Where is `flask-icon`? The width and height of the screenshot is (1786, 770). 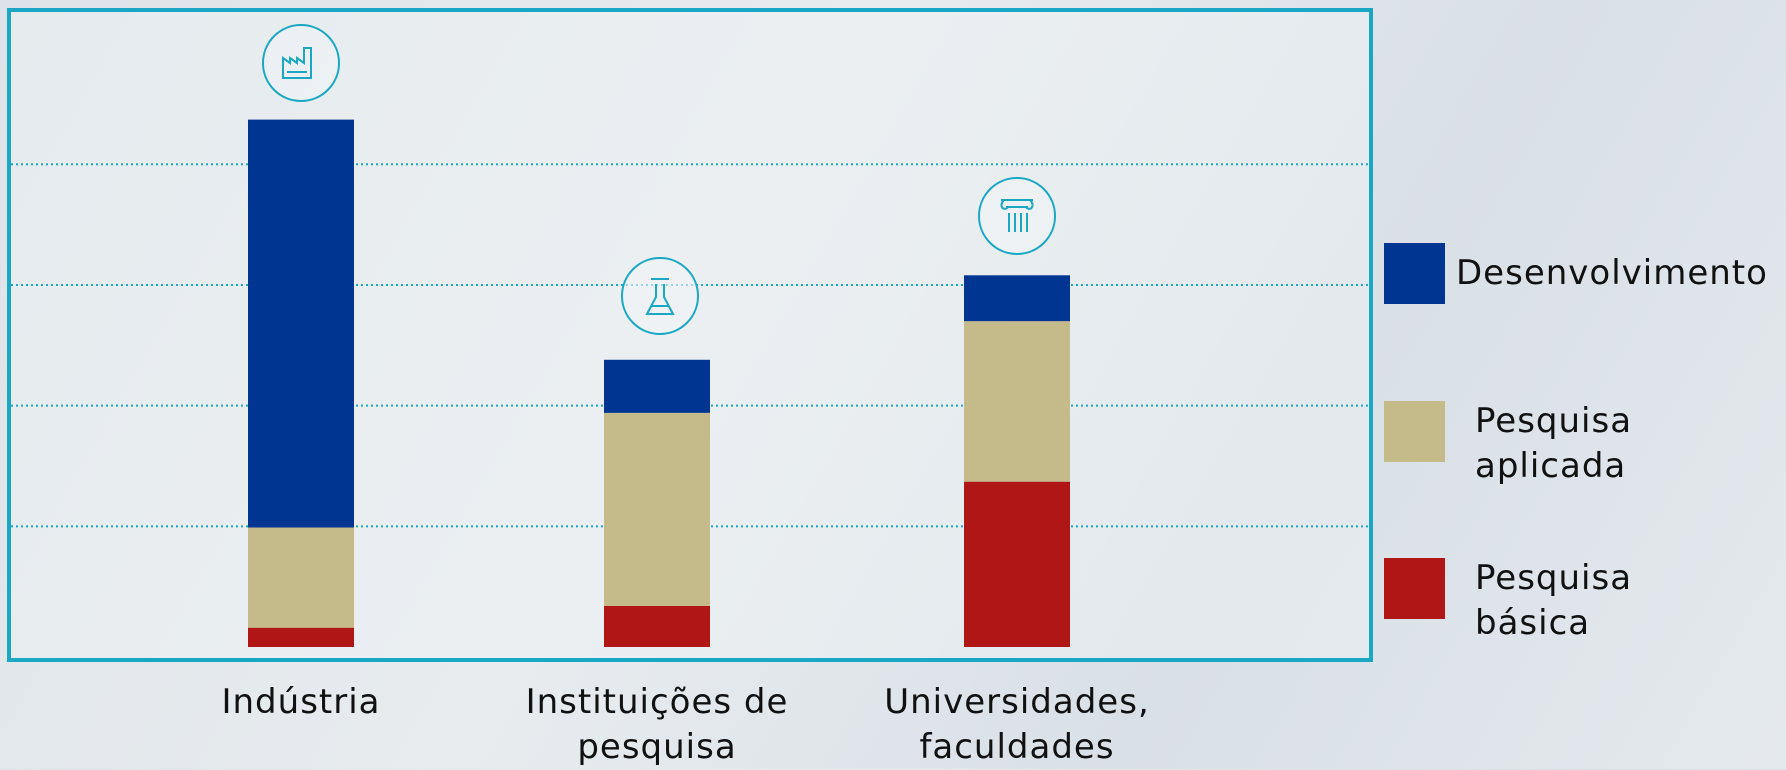 flask-icon is located at coordinates (660, 296).